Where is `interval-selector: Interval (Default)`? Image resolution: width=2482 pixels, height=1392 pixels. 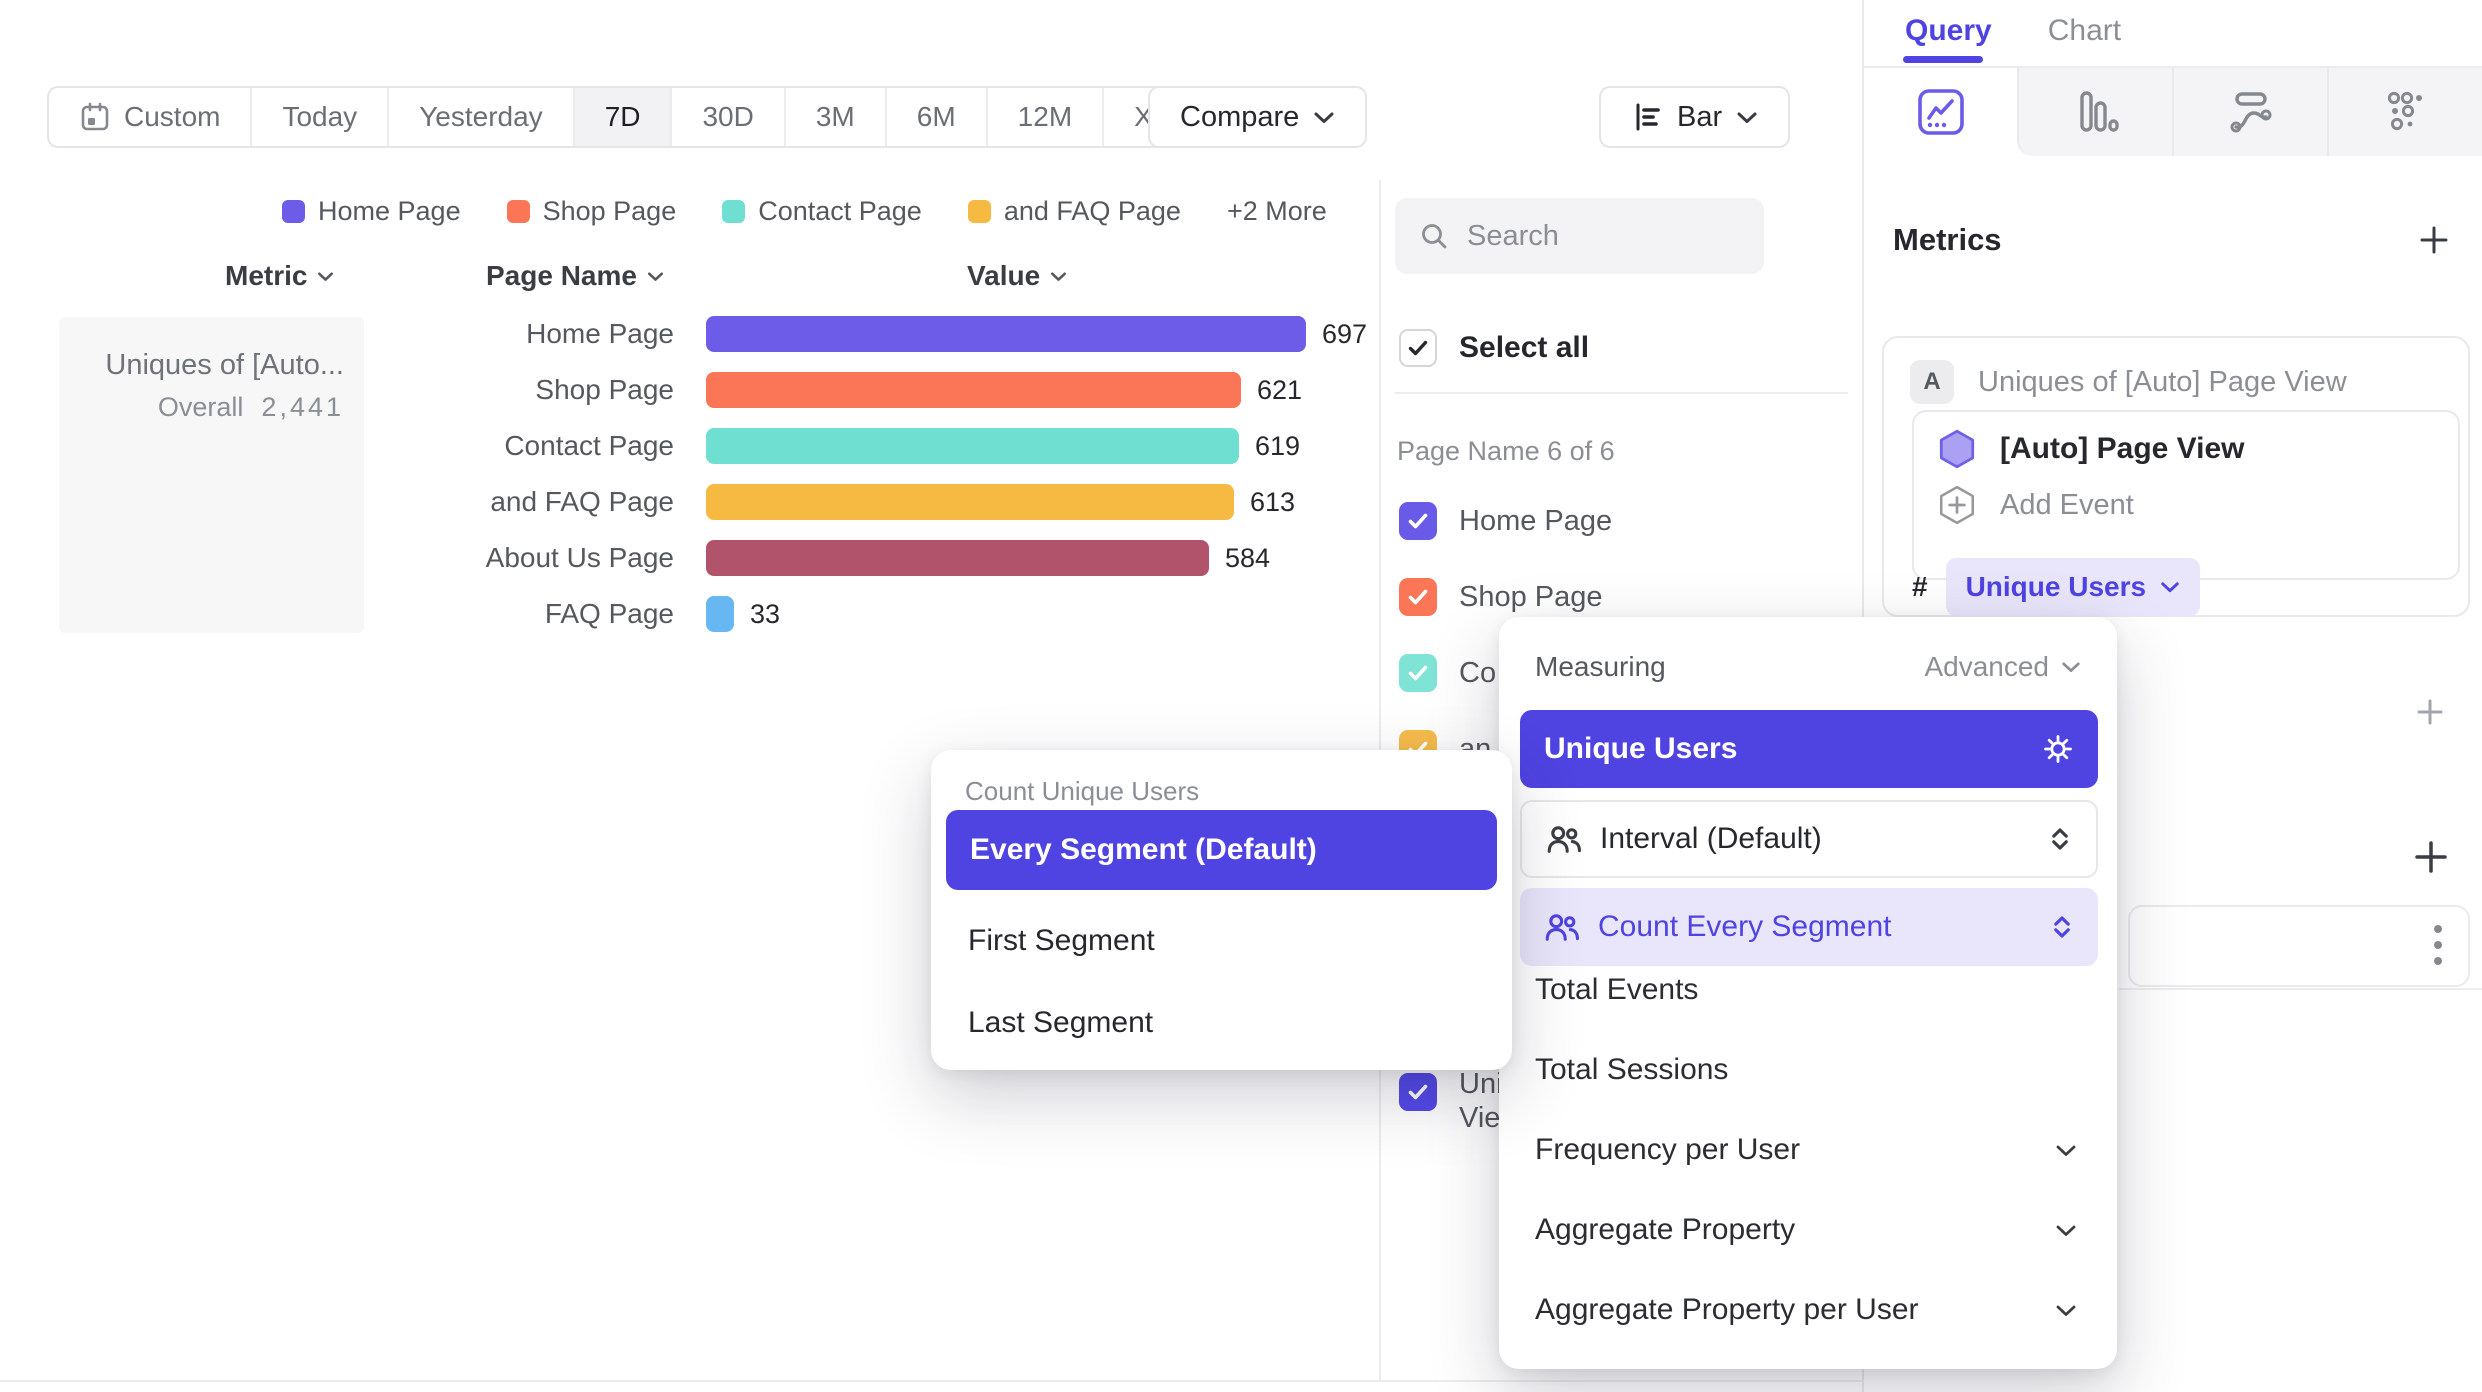 interval-selector: Interval (Default) is located at coordinates (1809, 839).